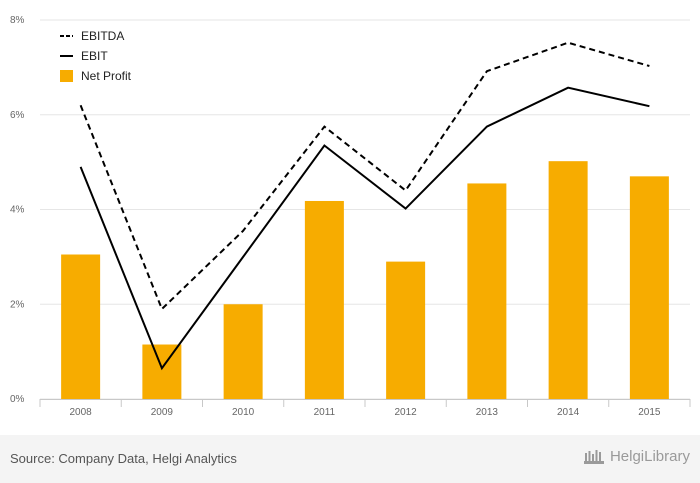 The width and height of the screenshot is (700, 483). Describe the element at coordinates (593, 457) in the screenshot. I see `library-icon` at that location.